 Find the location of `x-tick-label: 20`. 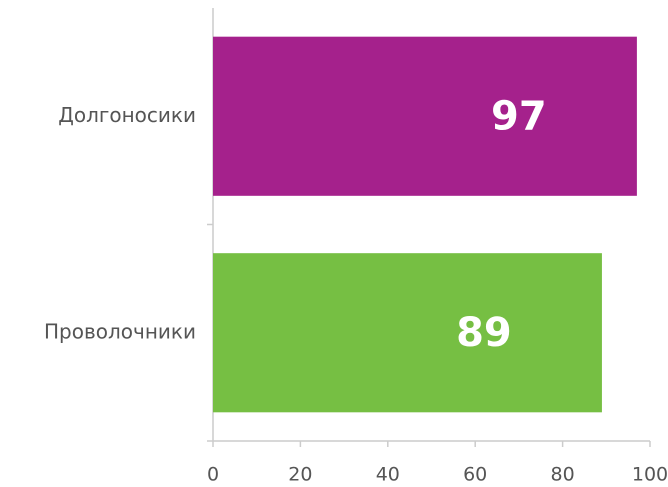

x-tick-label: 20 is located at coordinates (300, 475).